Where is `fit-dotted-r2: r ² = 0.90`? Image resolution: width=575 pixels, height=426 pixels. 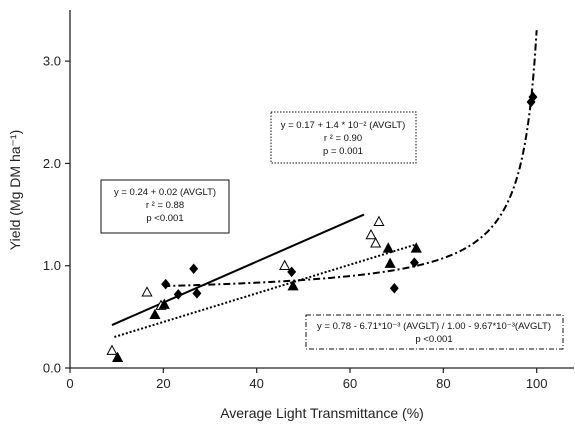
fit-dotted-r2: r ² = 0.90 is located at coordinates (343, 138).